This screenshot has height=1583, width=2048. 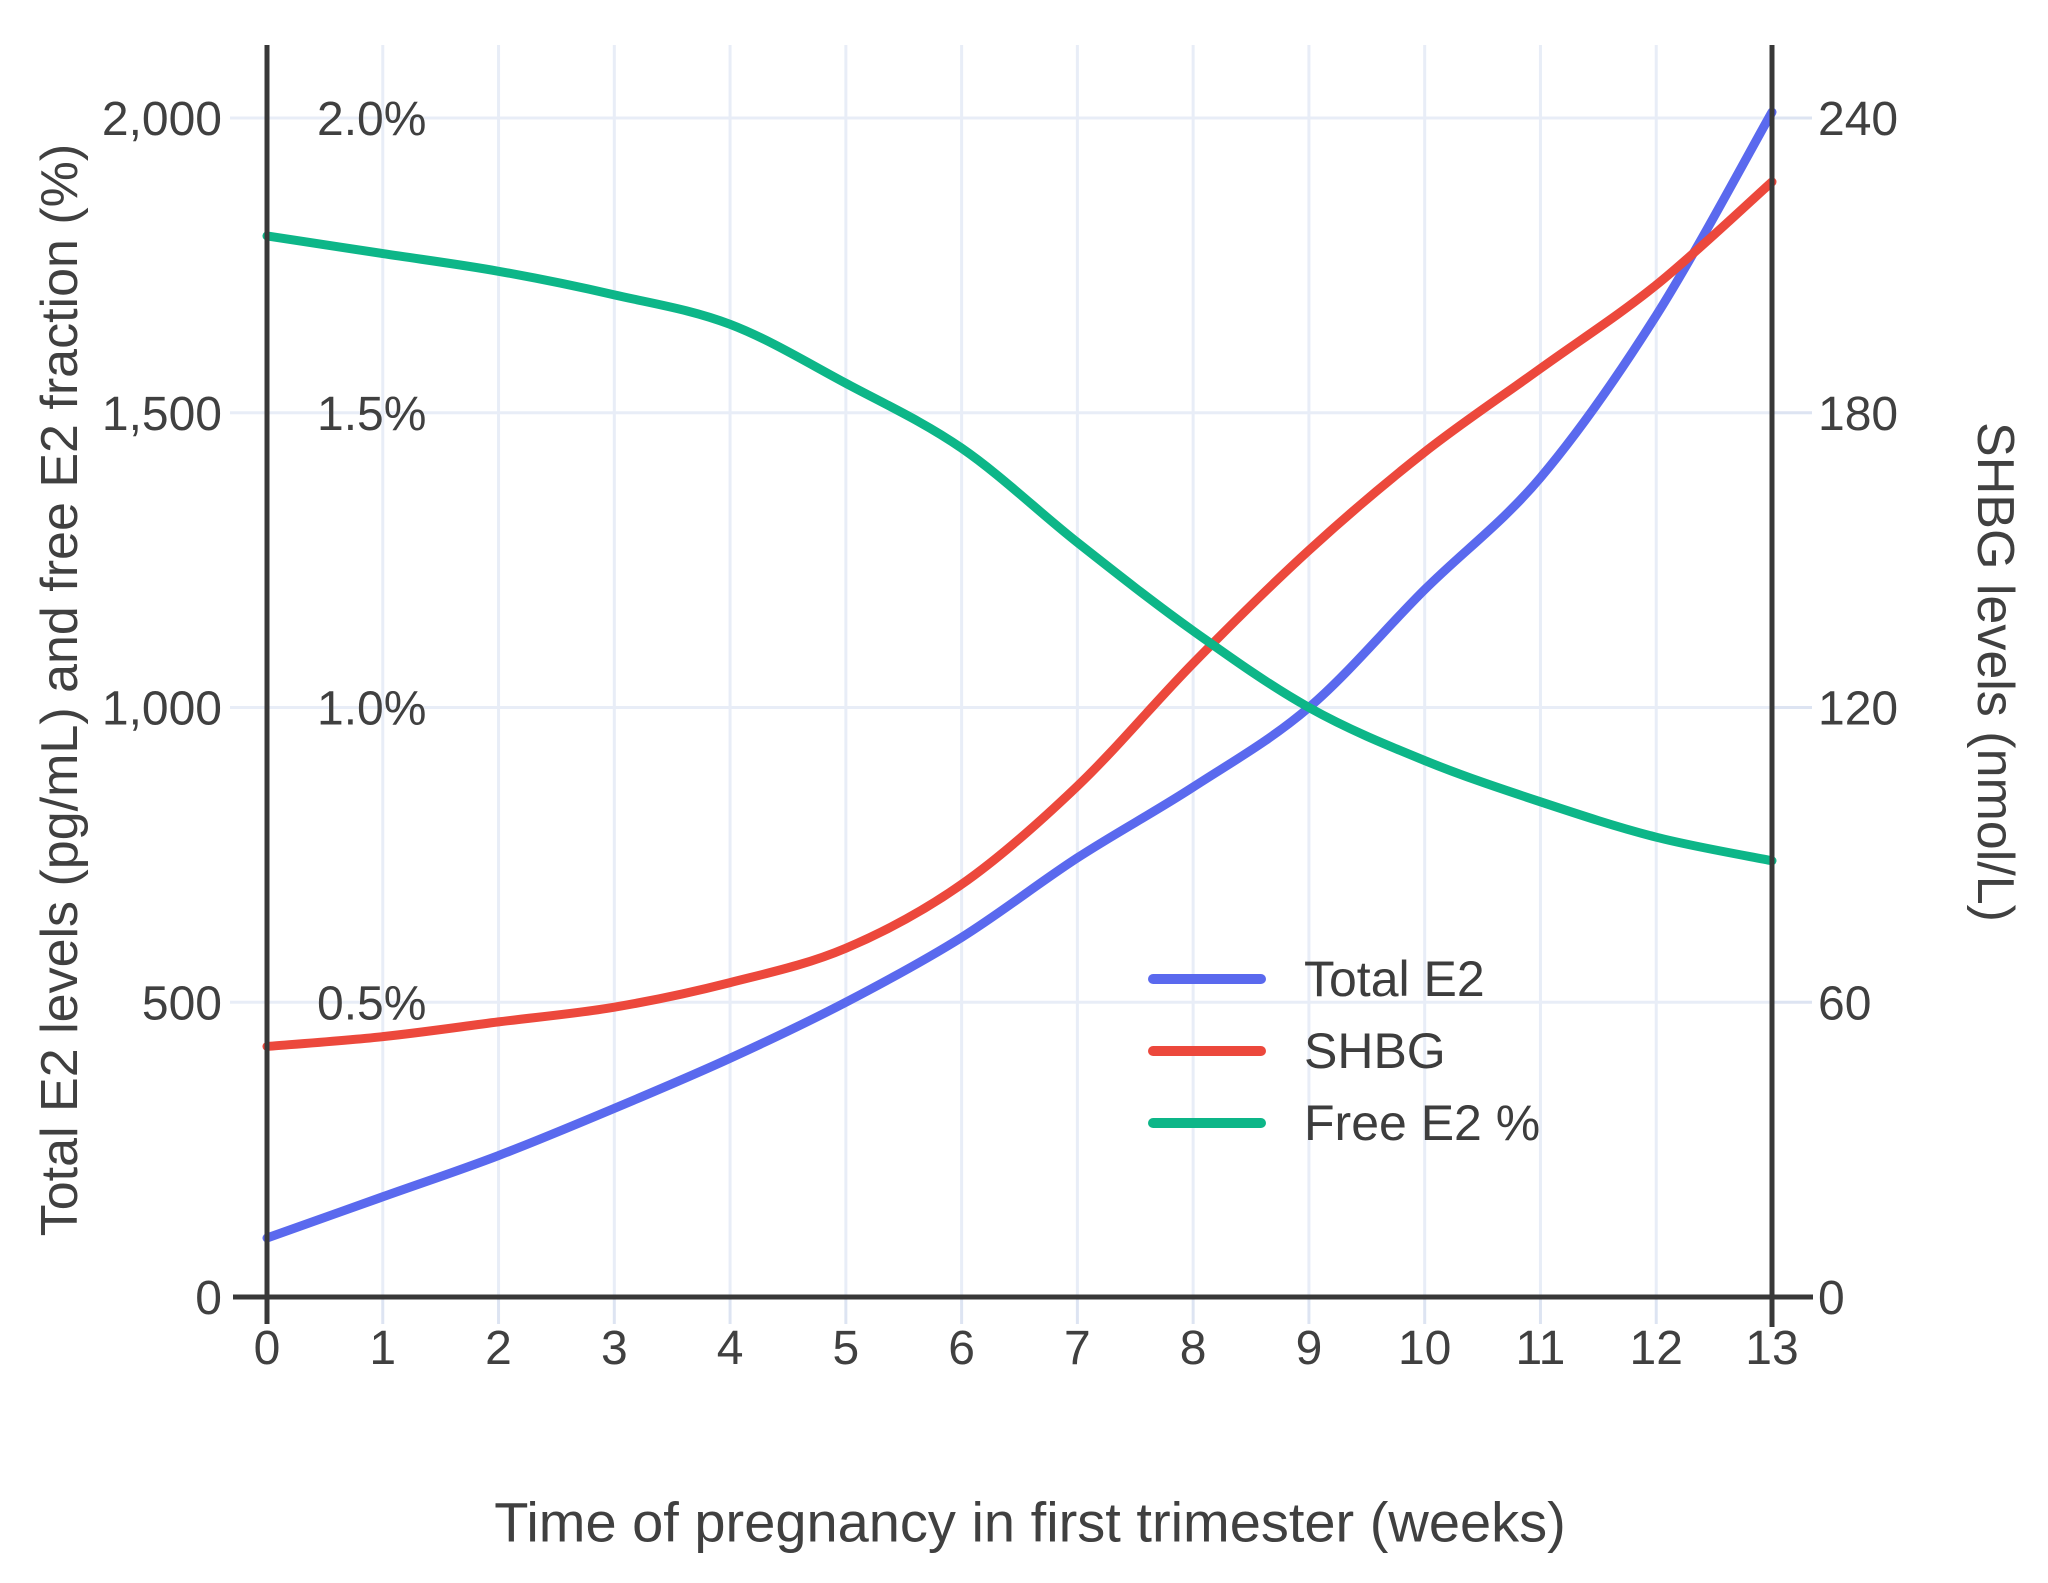 I want to click on y-left-tick-label: 1,500, so click(x=162, y=414).